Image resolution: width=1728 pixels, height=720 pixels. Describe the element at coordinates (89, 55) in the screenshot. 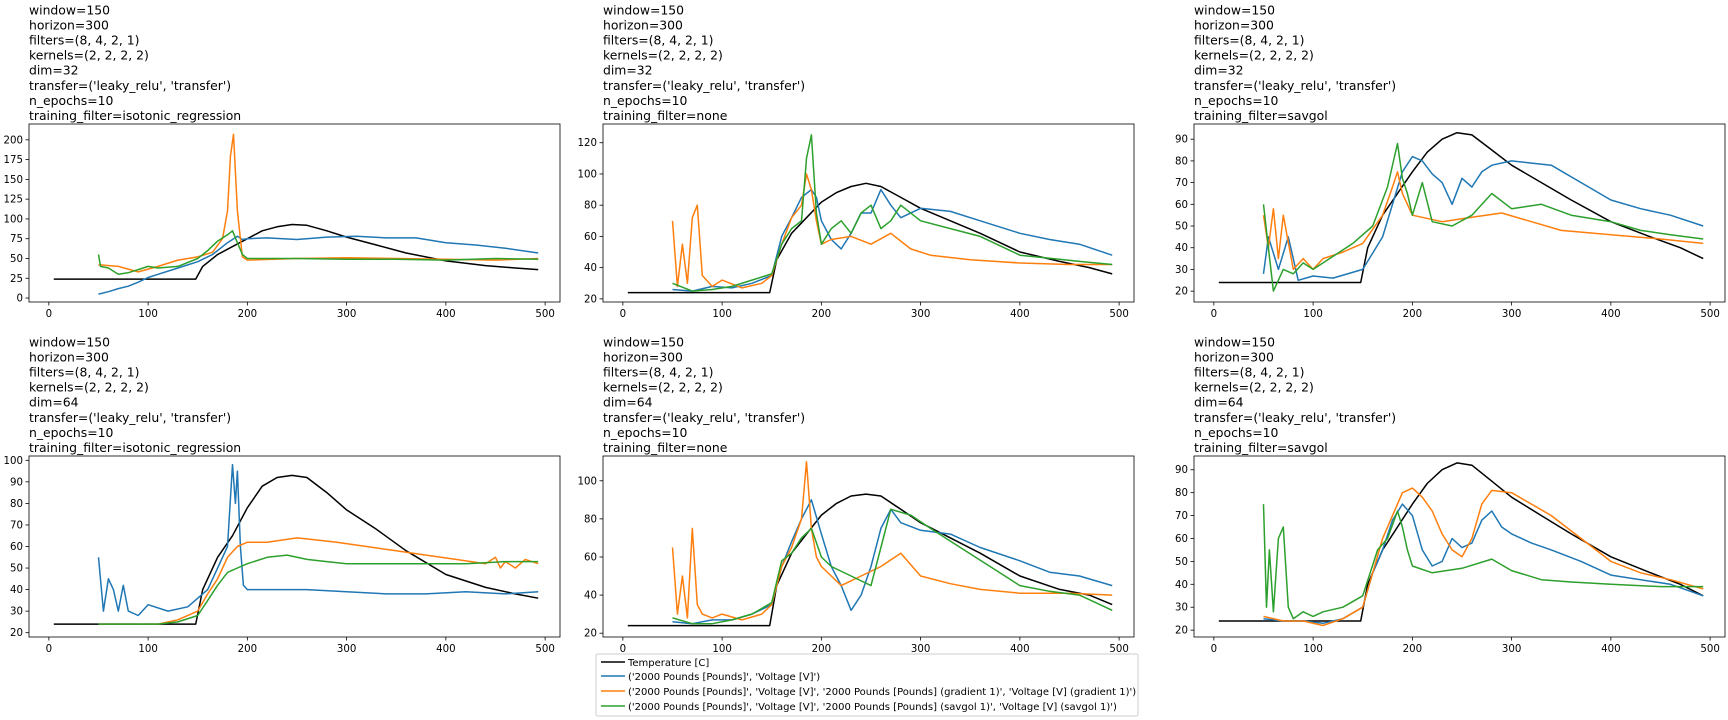

I see `subplot-1-title-line: kernels=(2, 2, 2, 2)` at that location.